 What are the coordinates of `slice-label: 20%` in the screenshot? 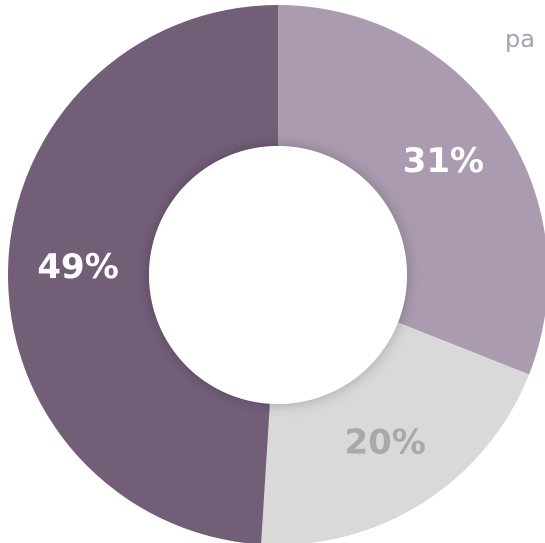 It's located at (384, 442).